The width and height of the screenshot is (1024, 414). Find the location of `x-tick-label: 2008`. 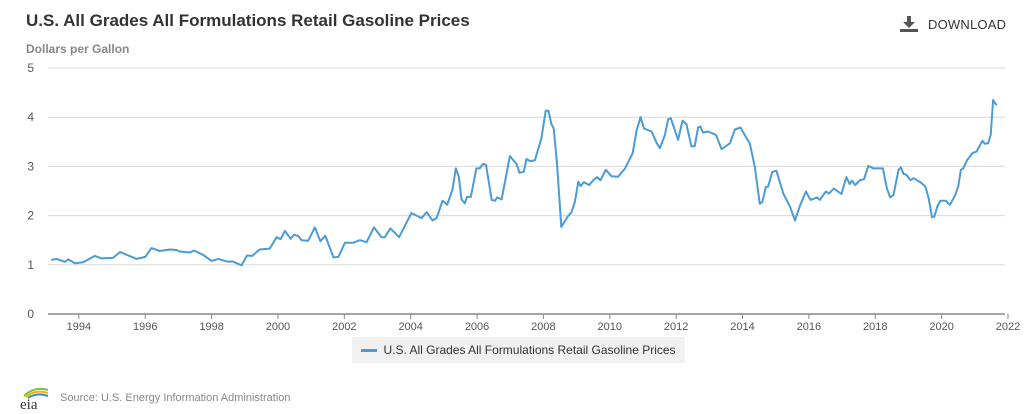

x-tick-label: 2008 is located at coordinates (543, 325).